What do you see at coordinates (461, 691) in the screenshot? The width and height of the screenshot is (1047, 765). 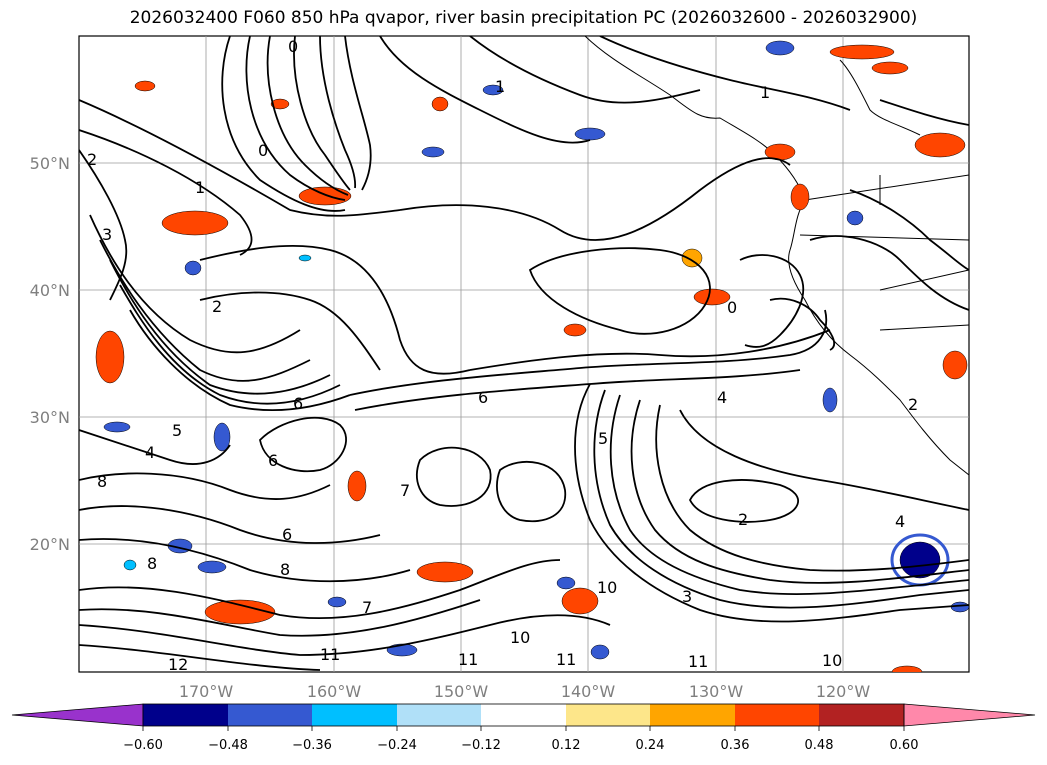 I see `lon-label: 150°W` at bounding box center [461, 691].